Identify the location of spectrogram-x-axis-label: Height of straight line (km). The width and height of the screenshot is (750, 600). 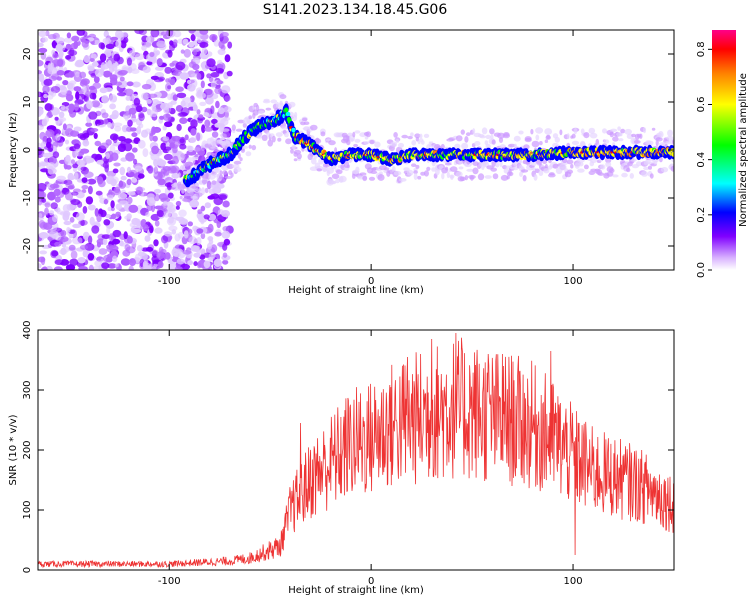
(356, 290).